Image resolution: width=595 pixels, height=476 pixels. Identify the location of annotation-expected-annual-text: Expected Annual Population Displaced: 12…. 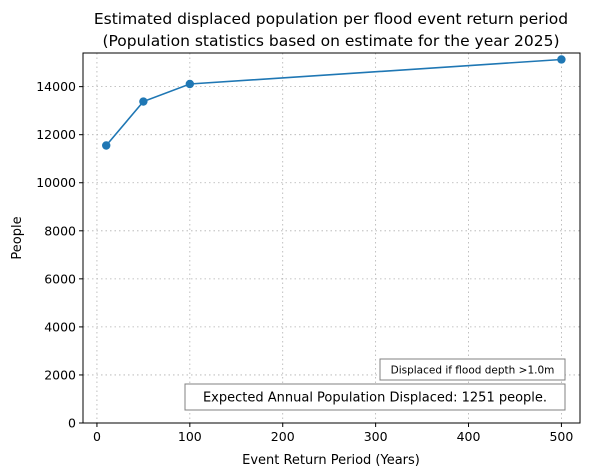
(375, 398).